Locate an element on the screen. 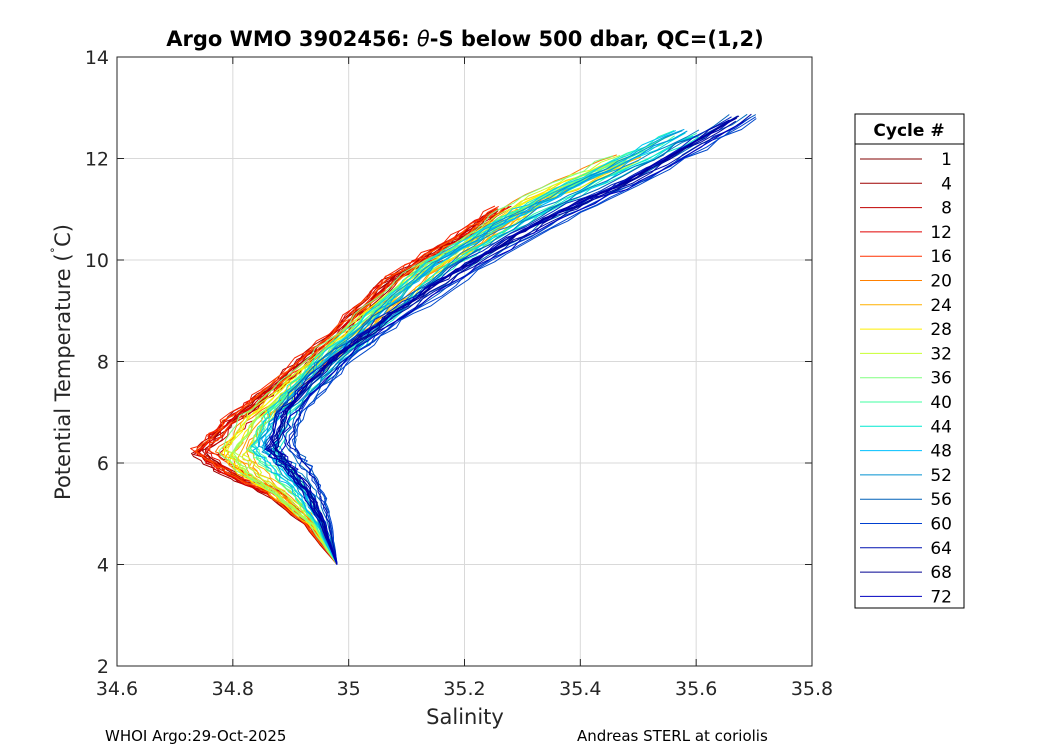 This screenshot has width=1050, height=750. legend-box is located at coordinates (909, 361).